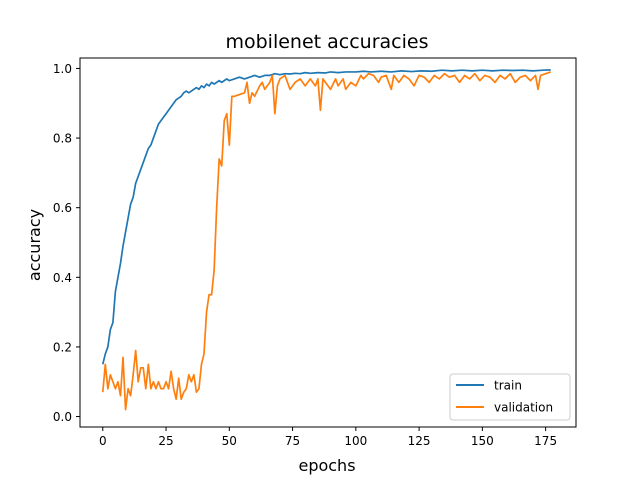 This screenshot has height=480, width=640. What do you see at coordinates (66, 243) in the screenshot?
I see `y-axis: 0.0 0.2 0.4 0.6 0.8 1.0` at bounding box center [66, 243].